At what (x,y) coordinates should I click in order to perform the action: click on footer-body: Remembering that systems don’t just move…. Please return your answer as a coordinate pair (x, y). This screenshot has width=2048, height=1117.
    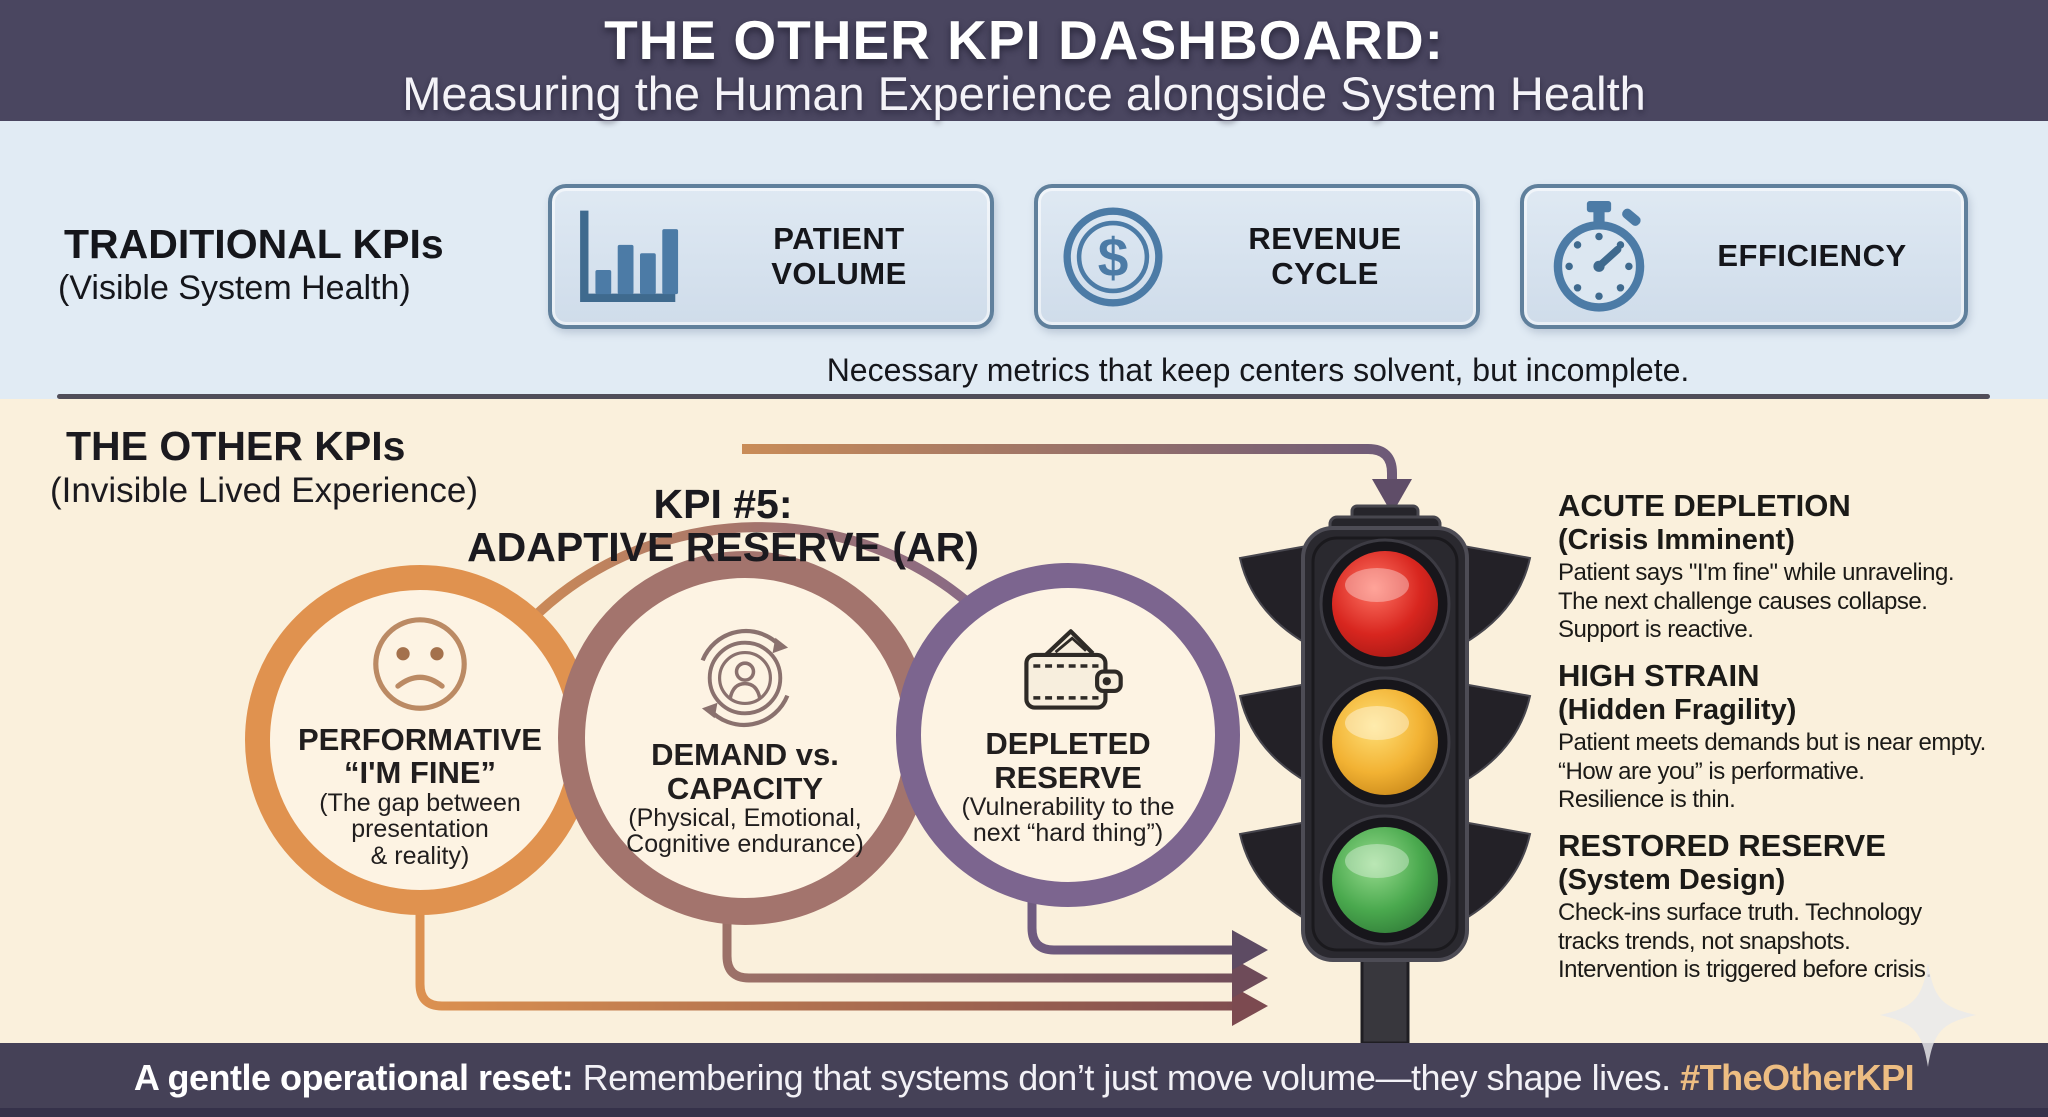
    Looking at the image, I should click on (1127, 1077).